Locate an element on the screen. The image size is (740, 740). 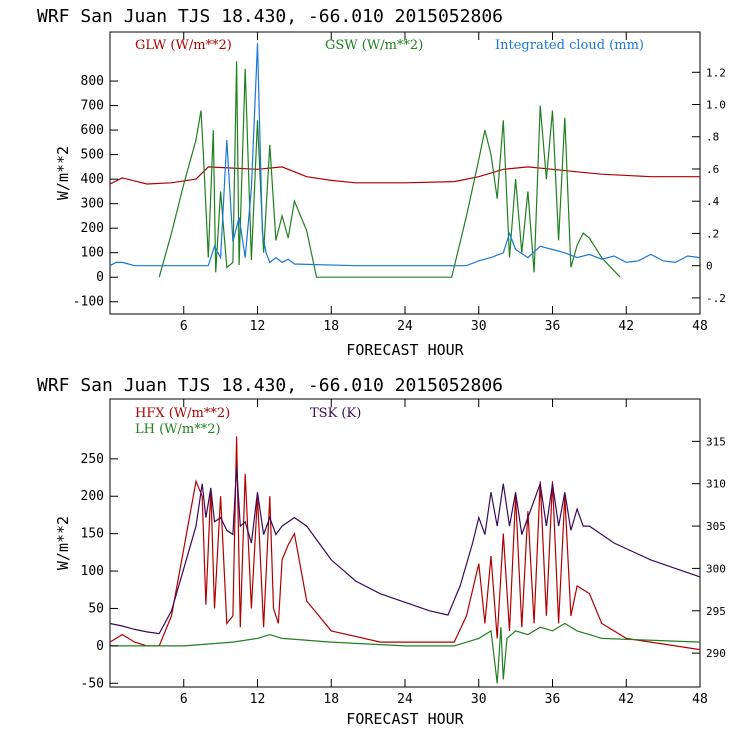
y2-tick-label: -.2 is located at coordinates (716, 298).